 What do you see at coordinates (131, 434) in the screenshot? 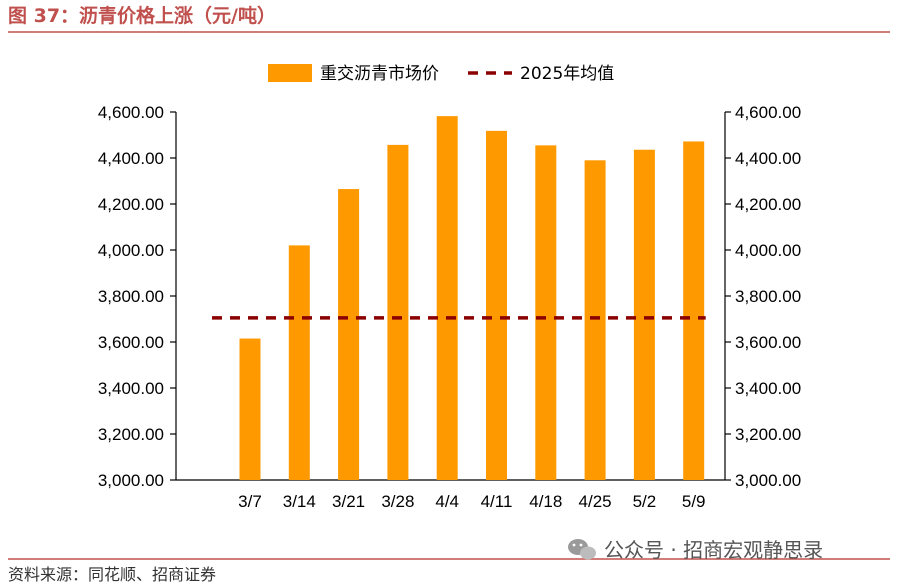
I see `y-tick-label-left: 3,200.00` at bounding box center [131, 434].